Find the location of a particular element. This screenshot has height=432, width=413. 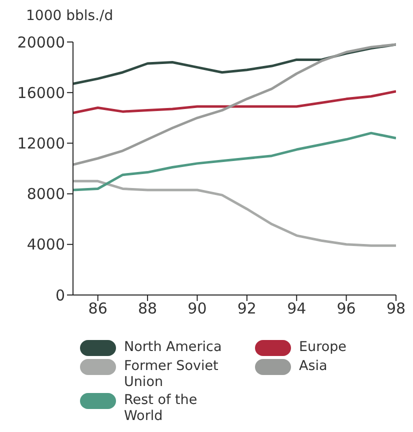

legend-label: Former Soviet Union is located at coordinates (172, 374).